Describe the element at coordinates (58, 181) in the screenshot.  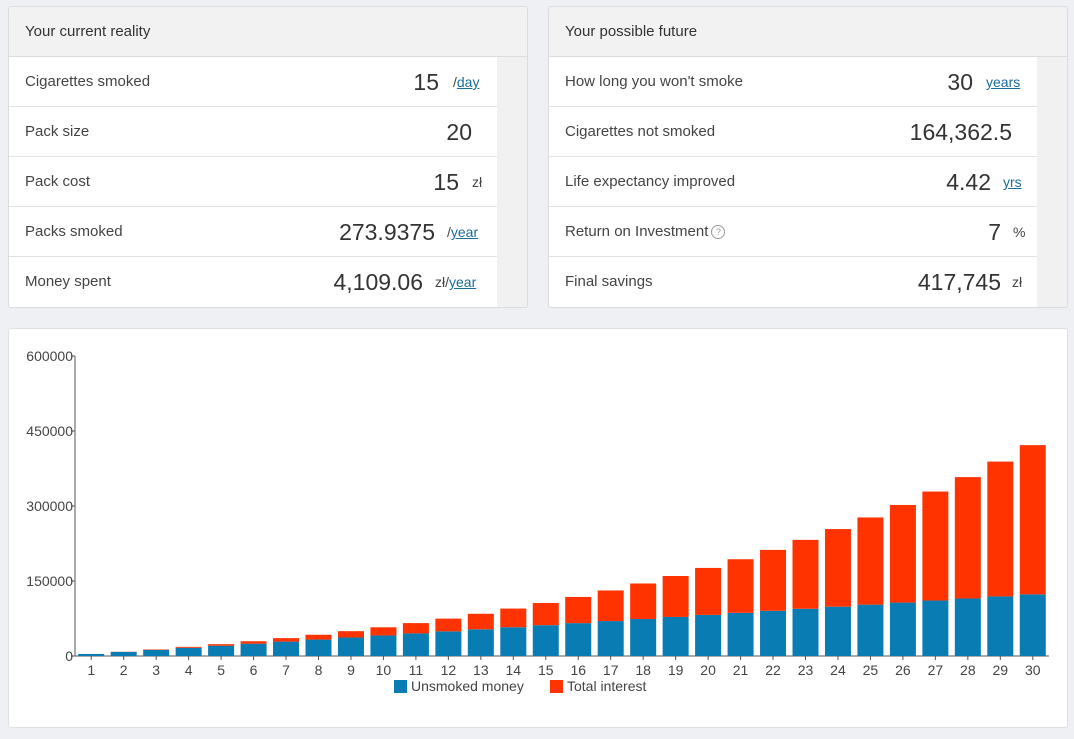
I see `pack-cost-label: Pack cost` at that location.